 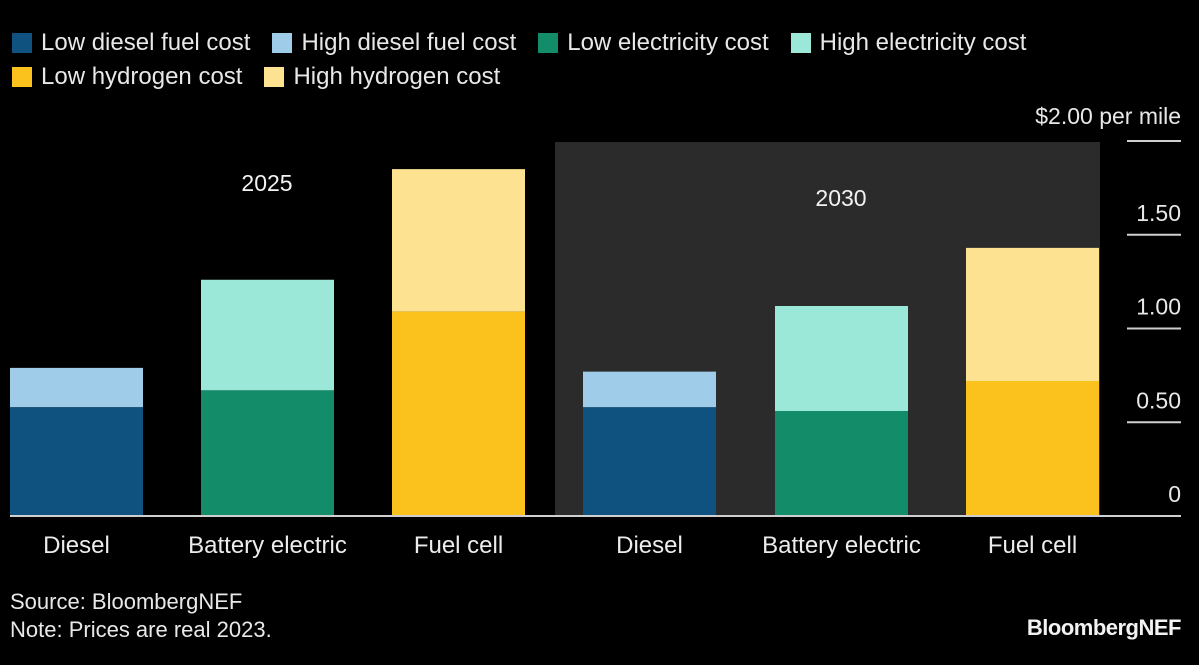 What do you see at coordinates (146, 42) in the screenshot?
I see `legend-label: Low diesel fuel cost` at bounding box center [146, 42].